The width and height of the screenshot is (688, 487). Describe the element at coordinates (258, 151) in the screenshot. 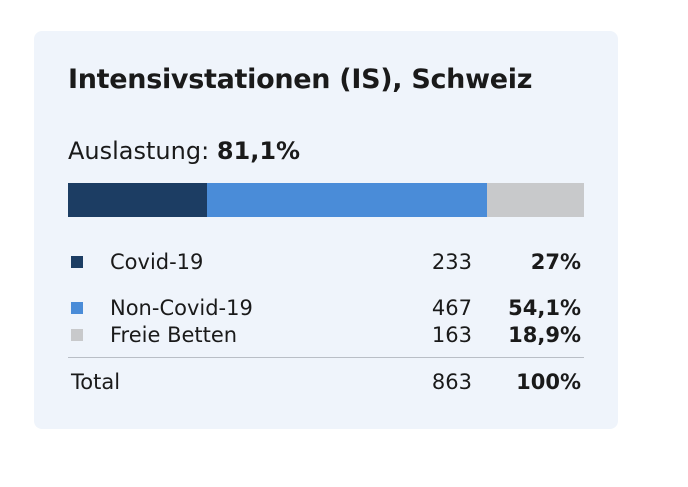

I see `utilization-value: 81,1%` at that location.